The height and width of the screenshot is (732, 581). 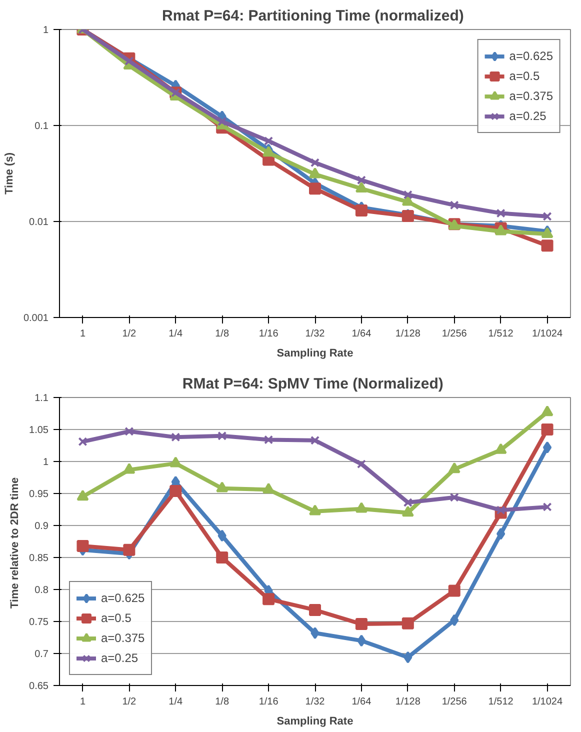 I want to click on y-tick-label: 0.65, so click(x=39, y=686).